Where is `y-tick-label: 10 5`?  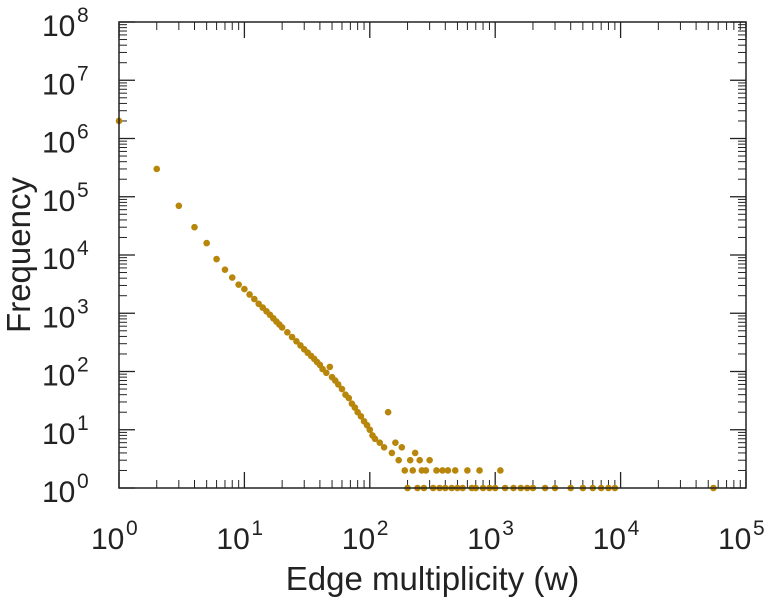 y-tick-label: 10 5 is located at coordinates (65, 198).